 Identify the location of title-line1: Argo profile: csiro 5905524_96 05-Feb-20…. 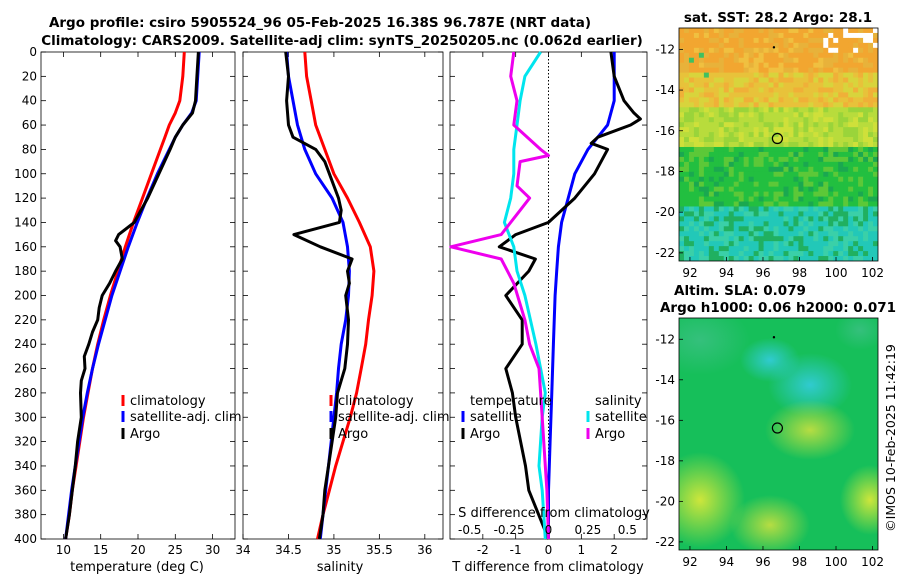
(320, 23).